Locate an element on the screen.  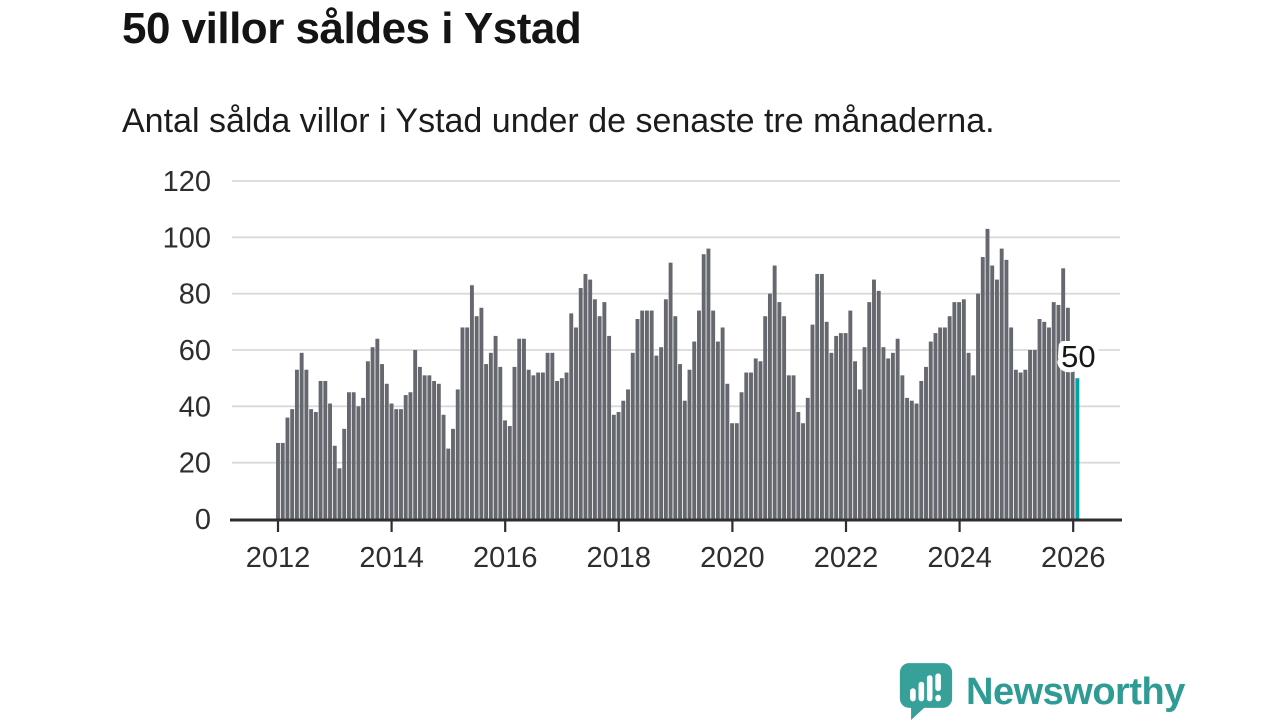
x-axis-label-2012: 2012 is located at coordinates (278, 558).